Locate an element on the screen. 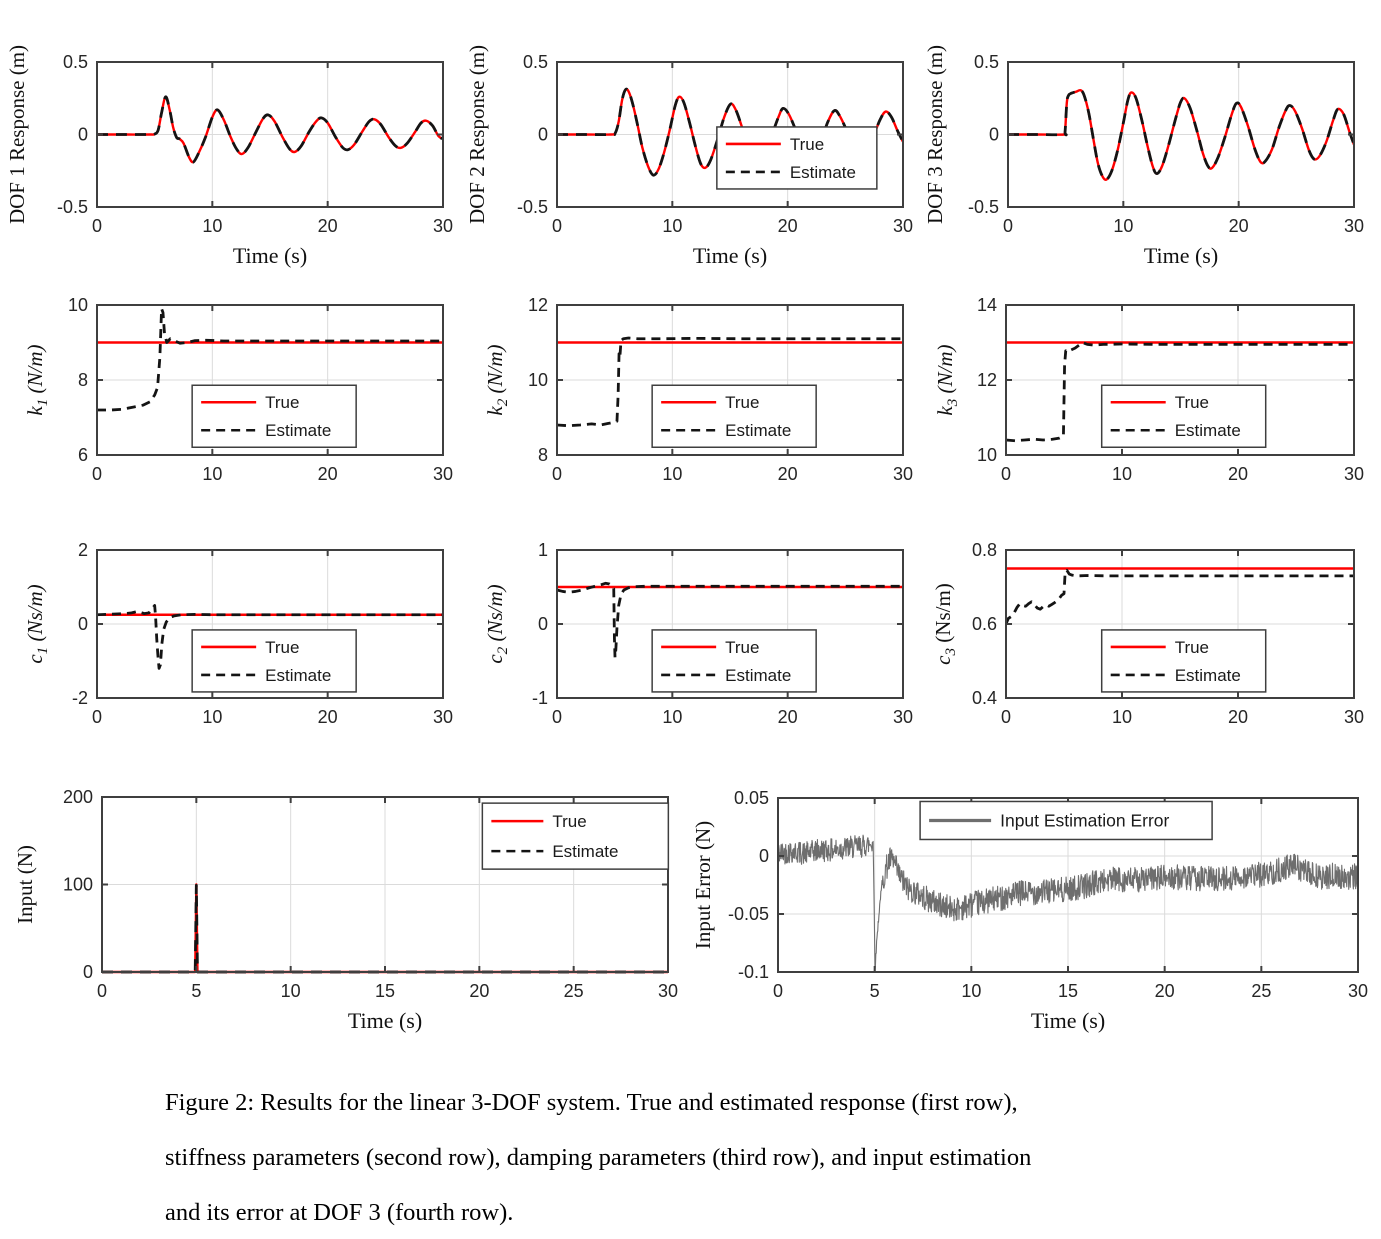 The image size is (1381, 1239). series-input-estimation-error is located at coordinates (1068, 903).